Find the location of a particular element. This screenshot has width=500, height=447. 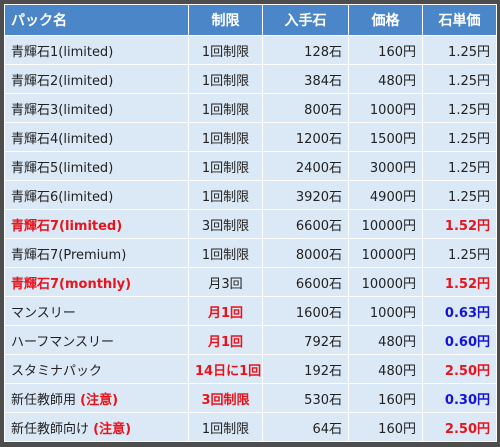

table-cell: 2400石 is located at coordinates (305, 166).